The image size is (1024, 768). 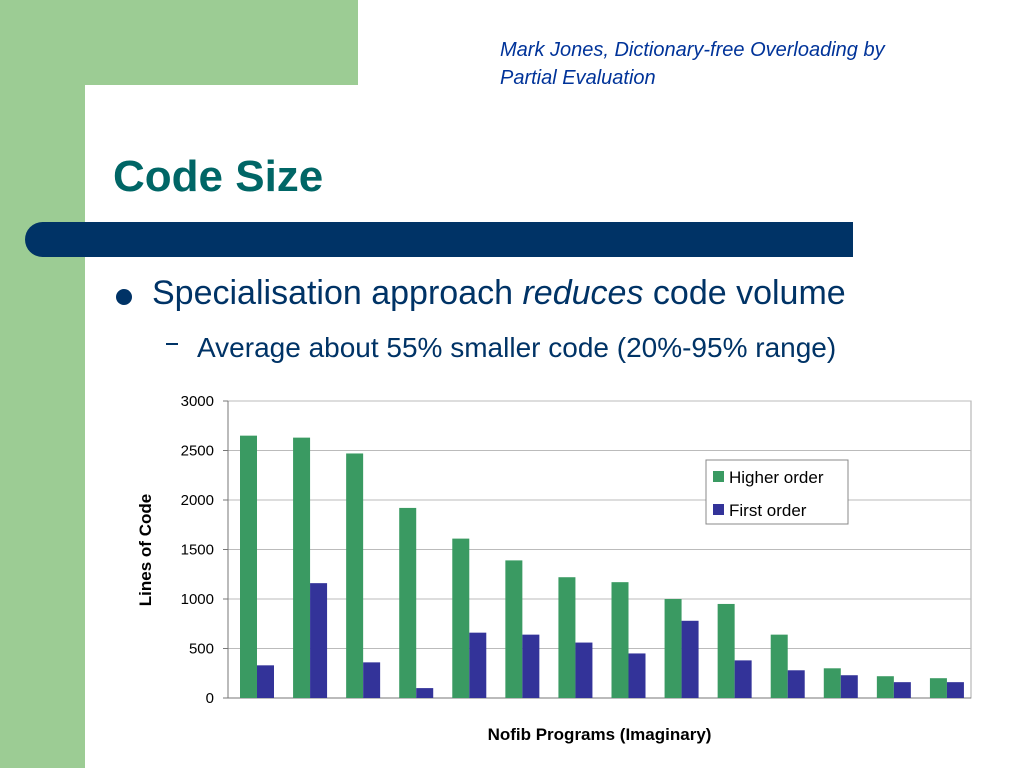 What do you see at coordinates (777, 492) in the screenshot?
I see `legend-box` at bounding box center [777, 492].